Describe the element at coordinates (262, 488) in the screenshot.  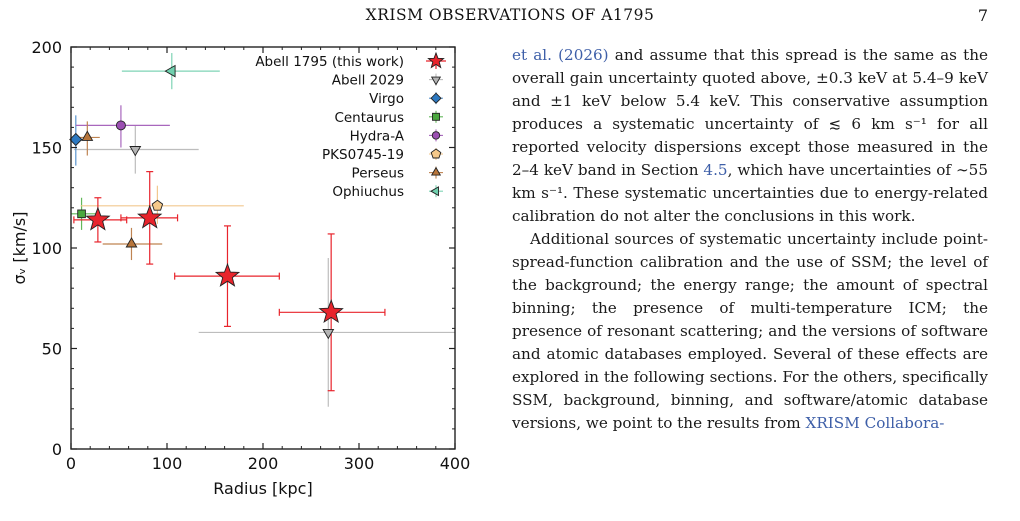
I see `x-axis-label: Radius [kpc]` at that location.